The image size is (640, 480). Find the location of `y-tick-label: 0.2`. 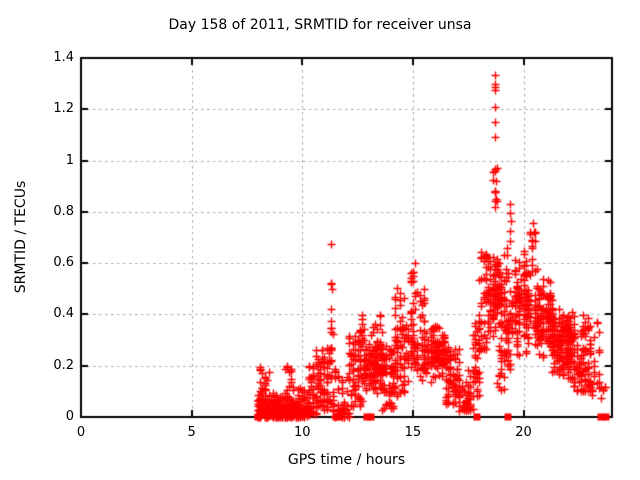

y-tick-label: 0.2 is located at coordinates (63, 365).